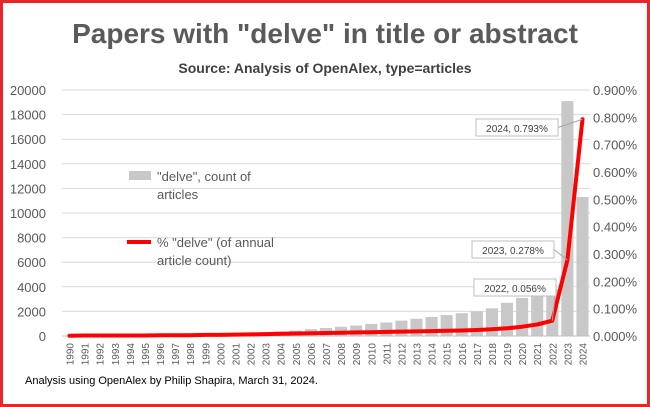 The height and width of the screenshot is (407, 650). What do you see at coordinates (615, 199) in the screenshot?
I see `right-axis-tick-label: 0.500%` at bounding box center [615, 199].